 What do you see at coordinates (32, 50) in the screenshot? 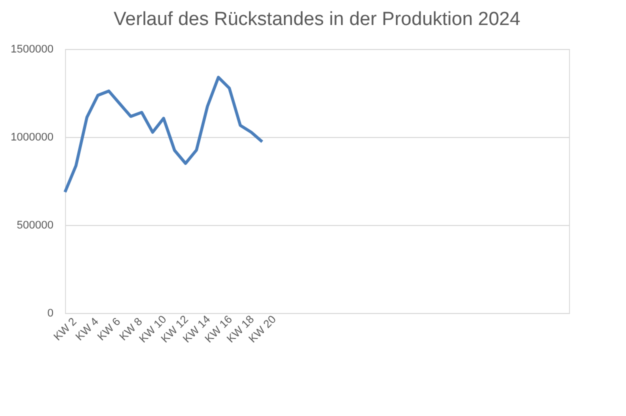
I see `y-tick-label: 1500000` at bounding box center [32, 50].